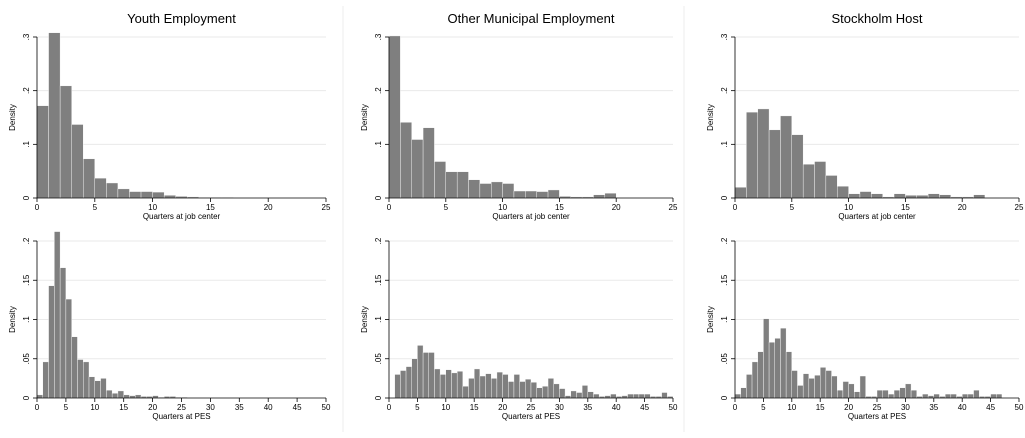 The image size is (1025, 438). Describe the element at coordinates (559, 407) in the screenshot. I see `x-tick-label: 30` at that location.